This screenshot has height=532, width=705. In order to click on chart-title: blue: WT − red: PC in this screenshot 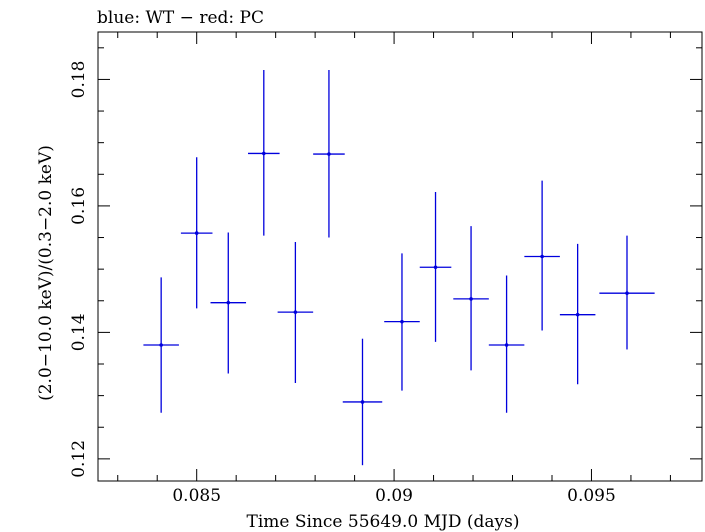, I will do `click(180, 18)`.